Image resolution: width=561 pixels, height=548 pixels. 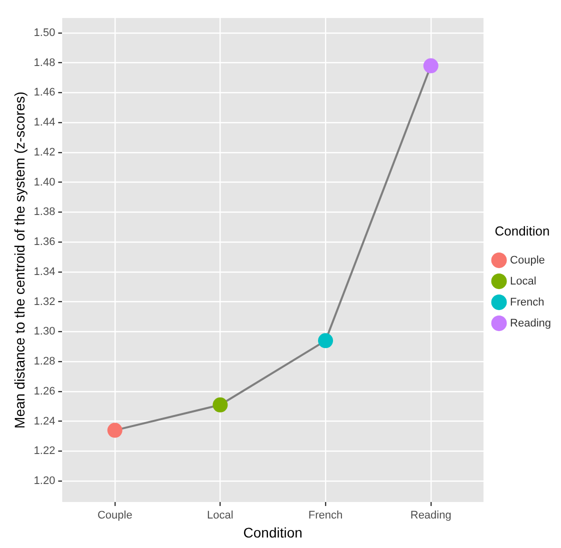 What do you see at coordinates (325, 516) in the screenshot?
I see `x-tick-label: French` at bounding box center [325, 516].